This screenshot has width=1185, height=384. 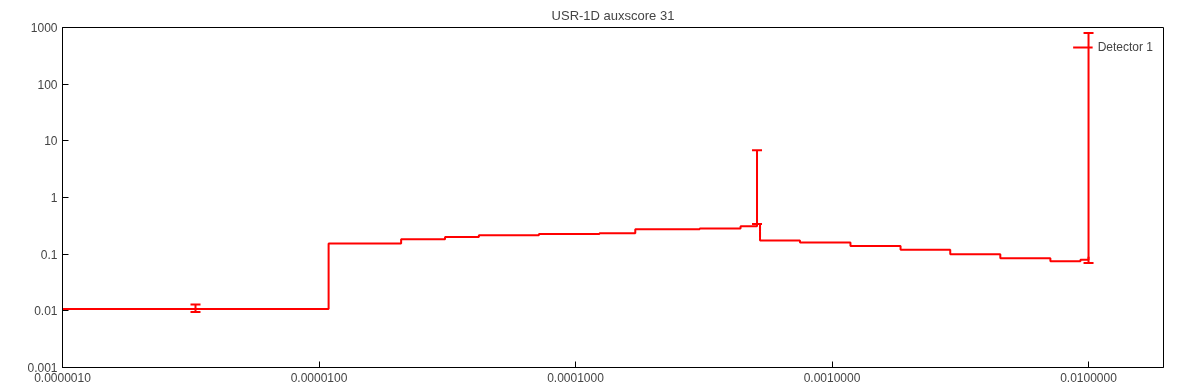 What do you see at coordinates (51, 141) in the screenshot?
I see `y-tick-label: 10` at bounding box center [51, 141].